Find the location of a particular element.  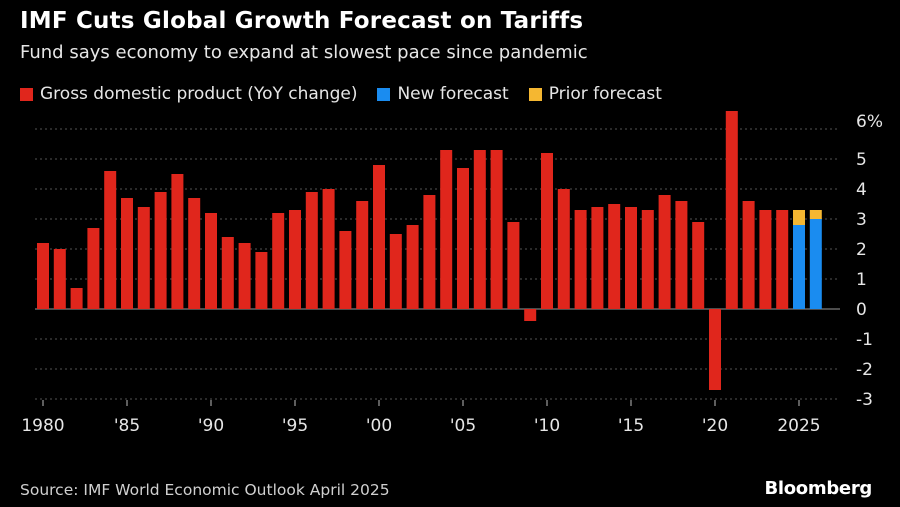

x-tick-label: '90 is located at coordinates (211, 426).